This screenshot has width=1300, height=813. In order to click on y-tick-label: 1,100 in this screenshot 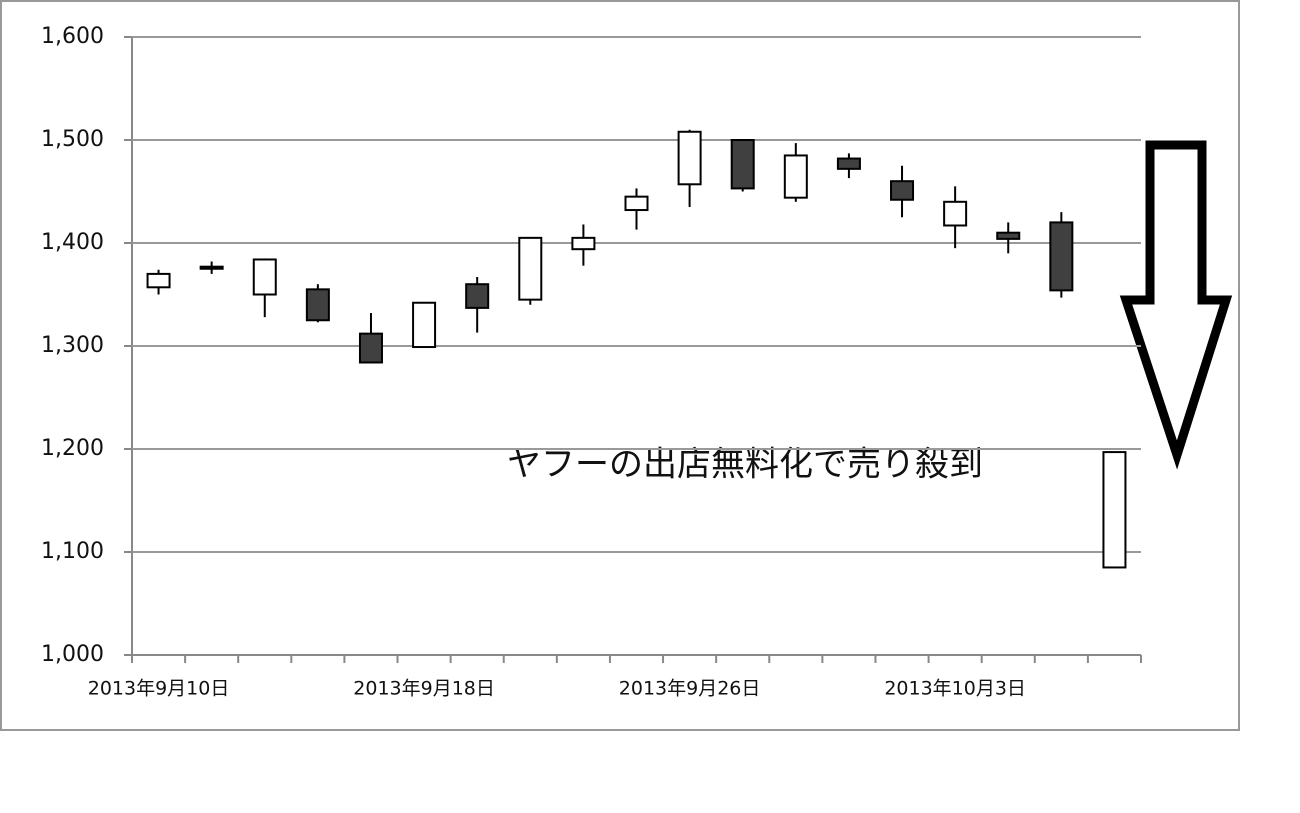, I will do `click(72, 551)`.